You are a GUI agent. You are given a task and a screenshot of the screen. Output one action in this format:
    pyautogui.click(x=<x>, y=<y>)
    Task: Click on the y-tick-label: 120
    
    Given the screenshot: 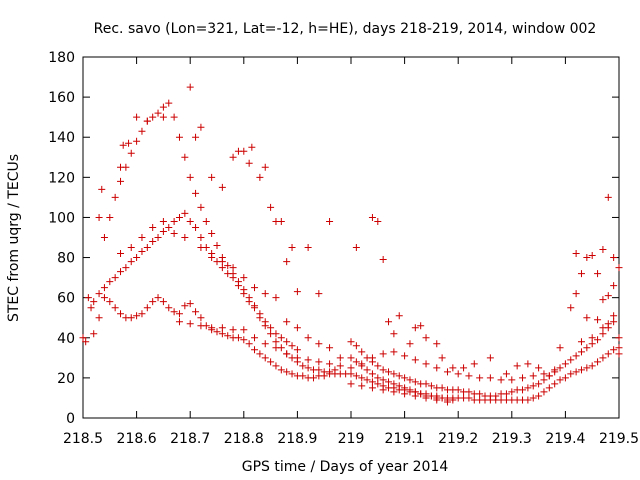 What is the action you would take?
    pyautogui.click(x=61, y=178)
    